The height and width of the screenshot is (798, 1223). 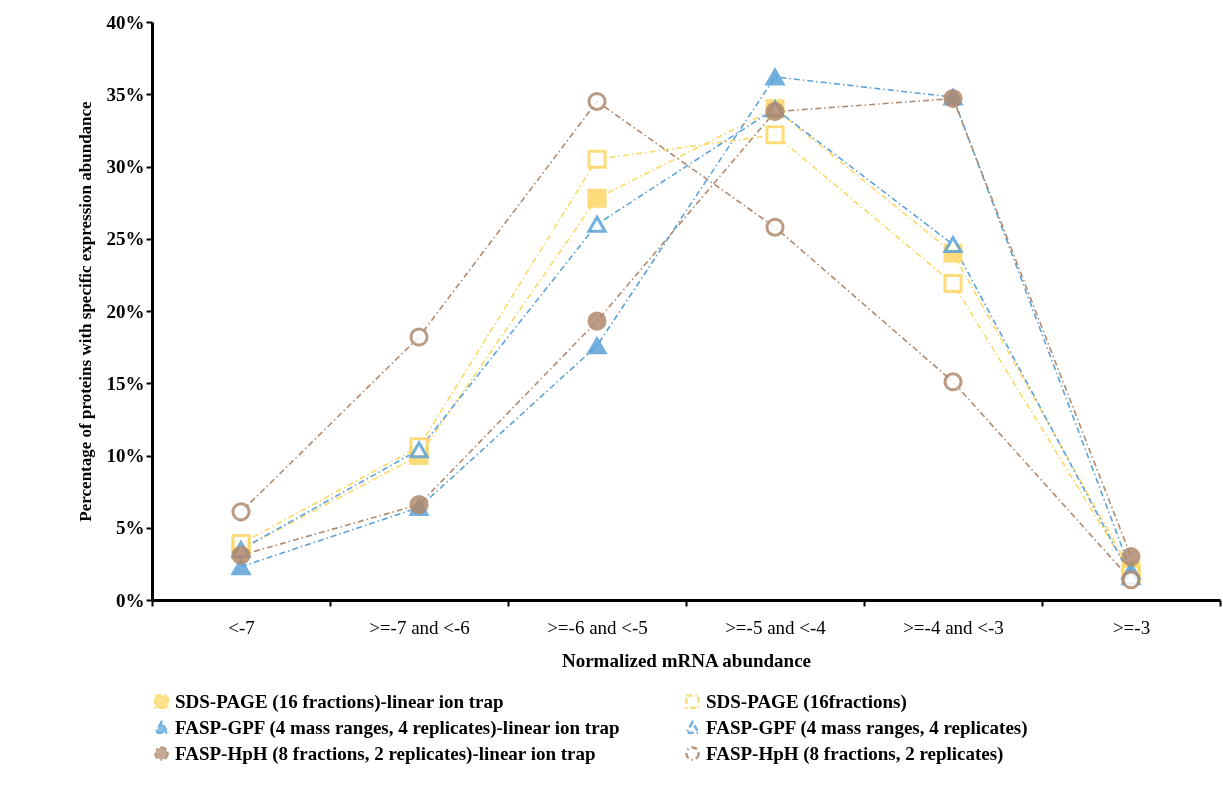 What do you see at coordinates (241, 627) in the screenshot?
I see `x-tick-label: <-7` at bounding box center [241, 627].